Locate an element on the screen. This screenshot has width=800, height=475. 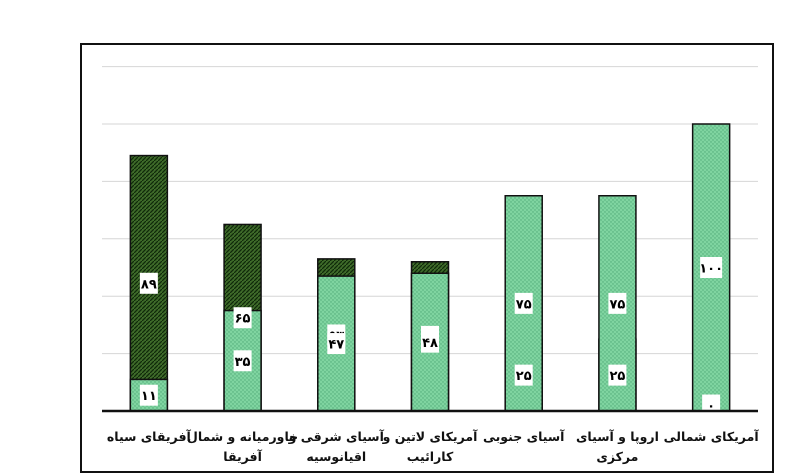
value-label-top: ۱۰۰ is located at coordinates (711, 269).